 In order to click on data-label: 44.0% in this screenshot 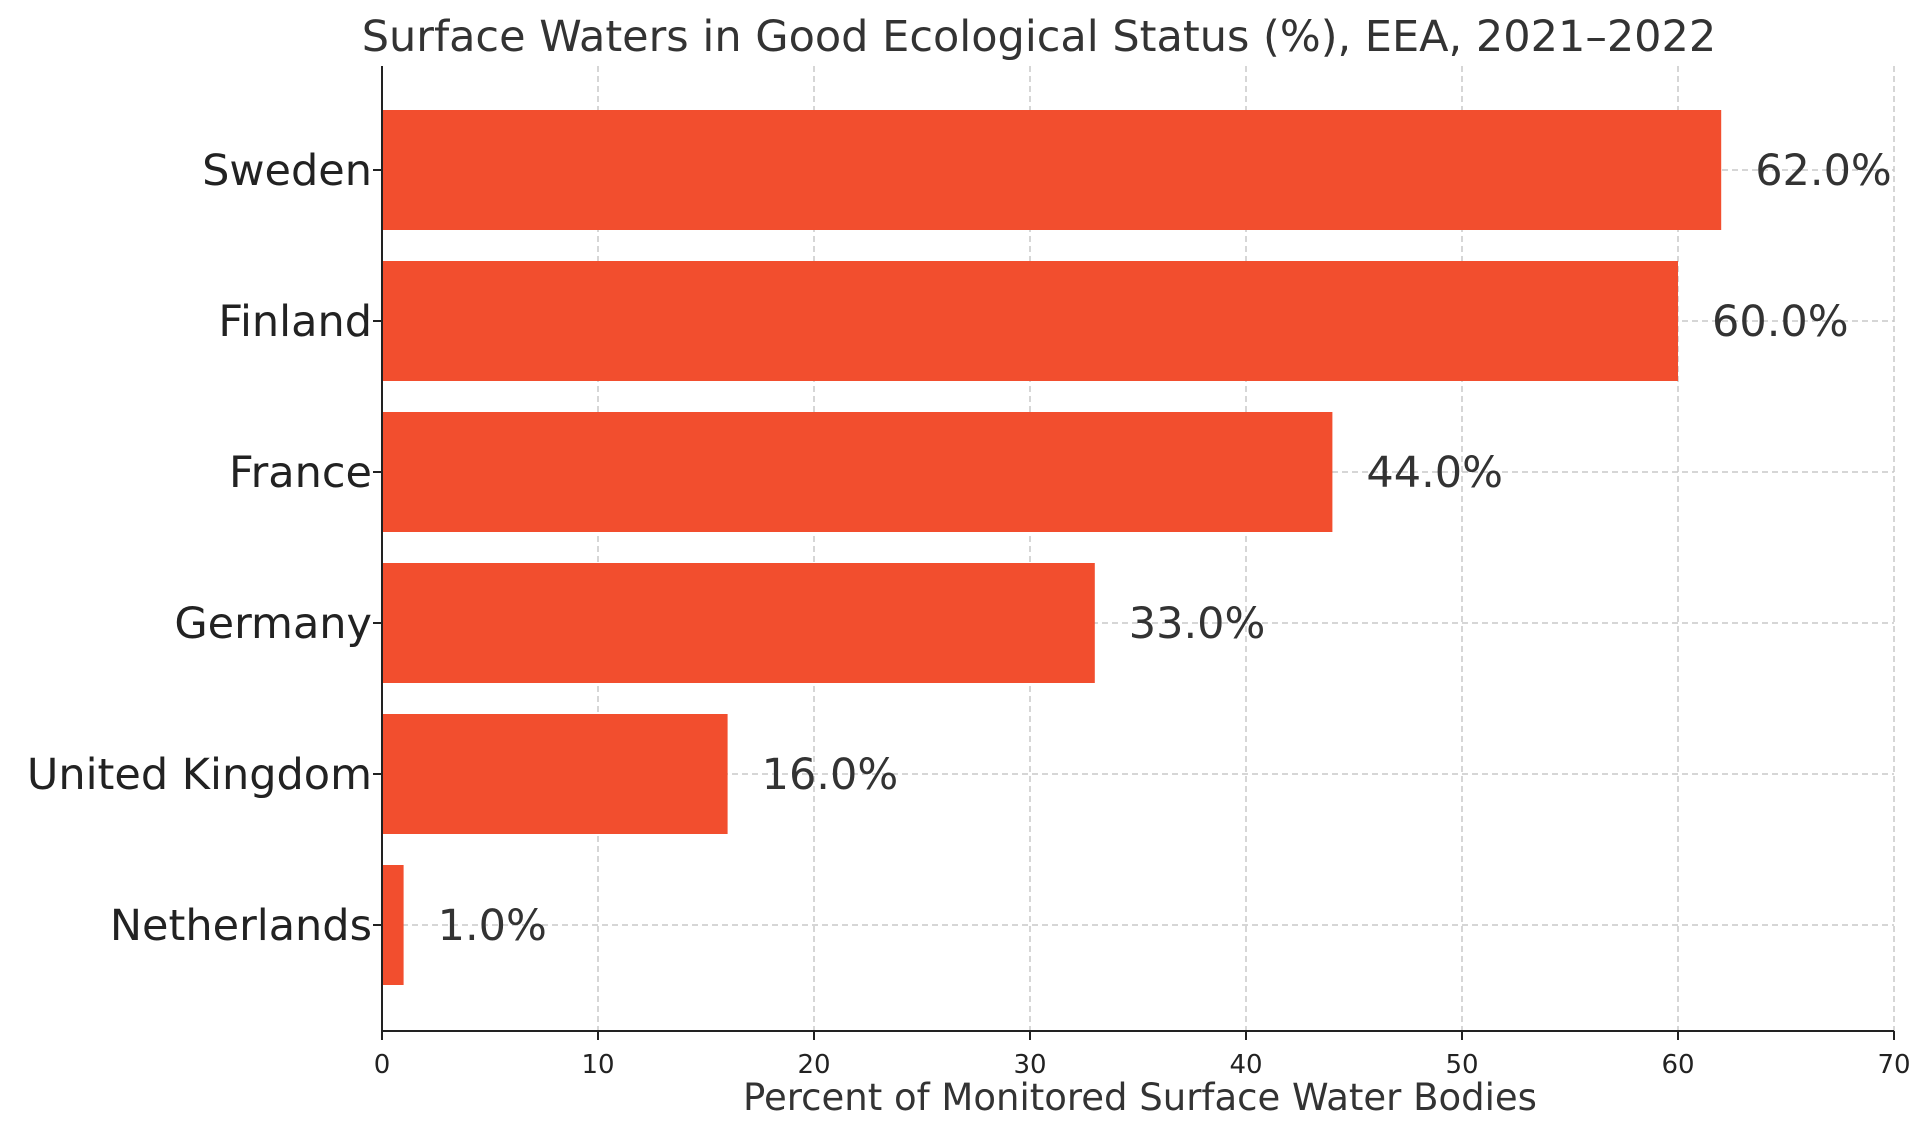, I will do `click(1434, 473)`.